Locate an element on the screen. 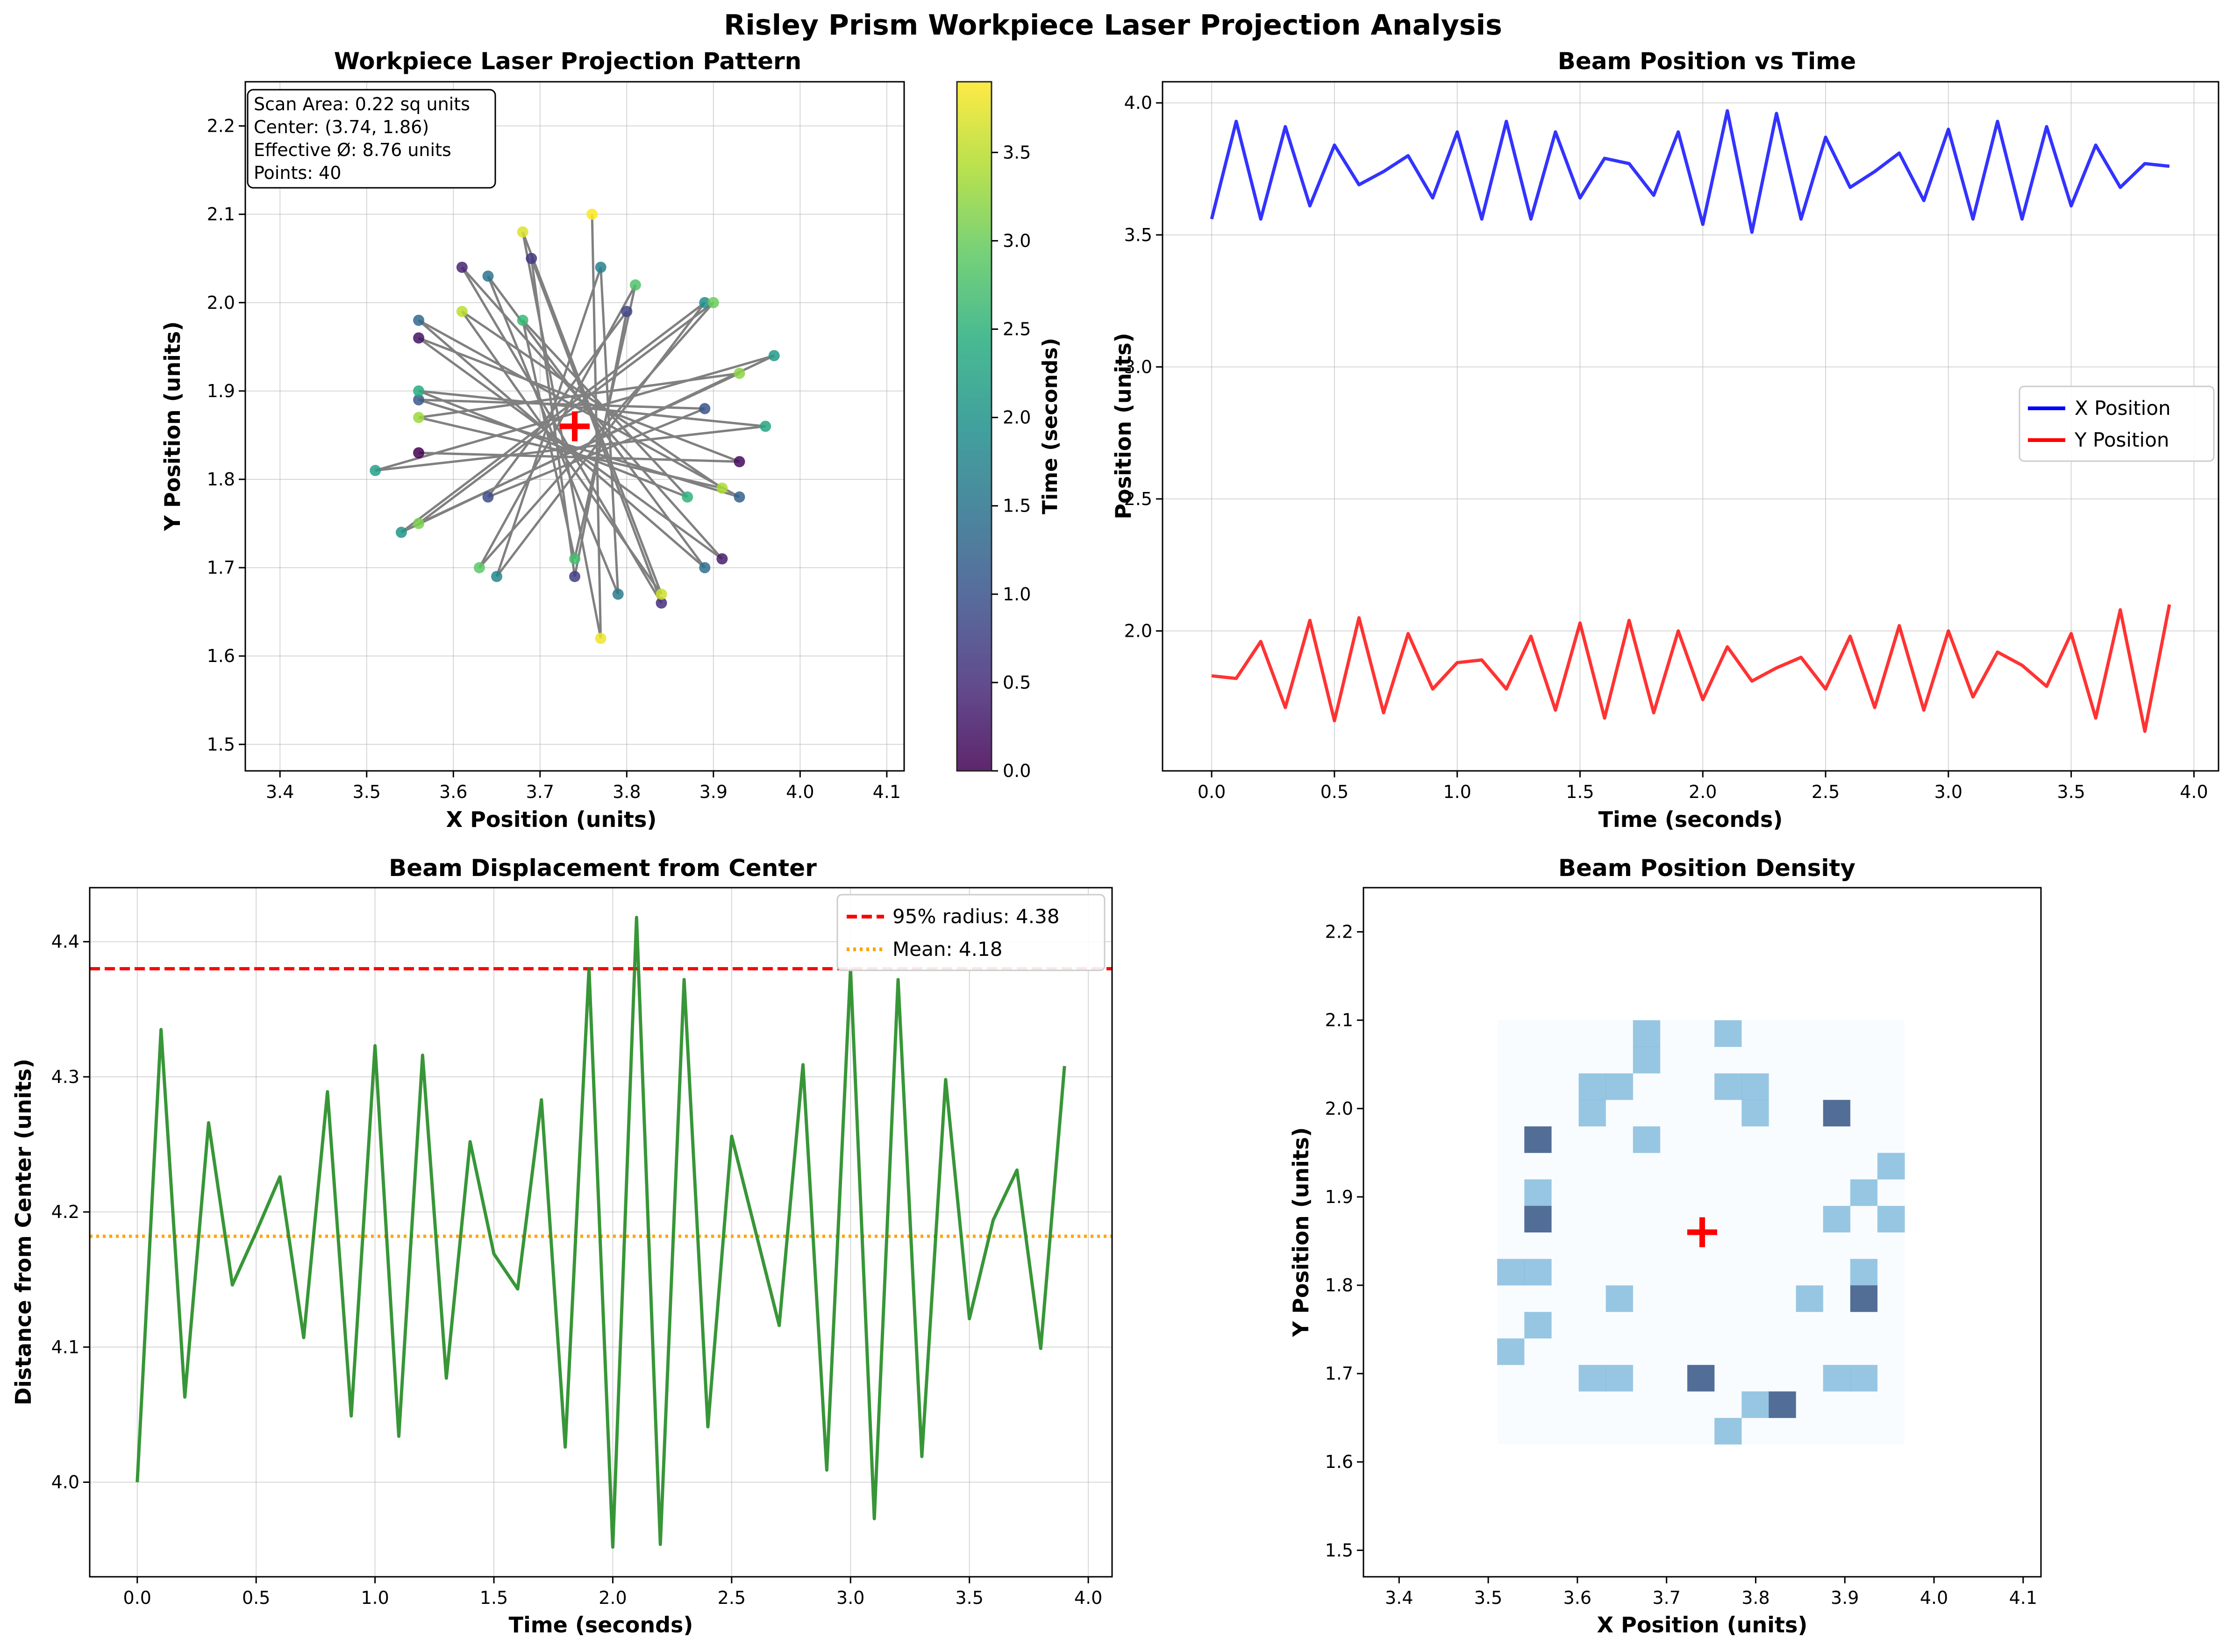  y-tick-label: 2.1 is located at coordinates (1339, 1020).